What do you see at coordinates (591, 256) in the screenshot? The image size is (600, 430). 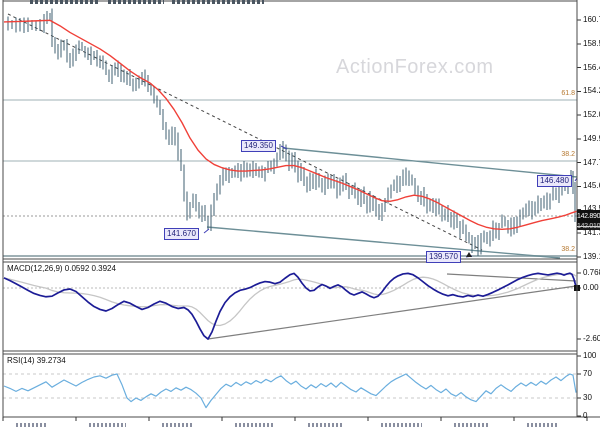 I see `price-axis-label: 139.190` at bounding box center [591, 256].